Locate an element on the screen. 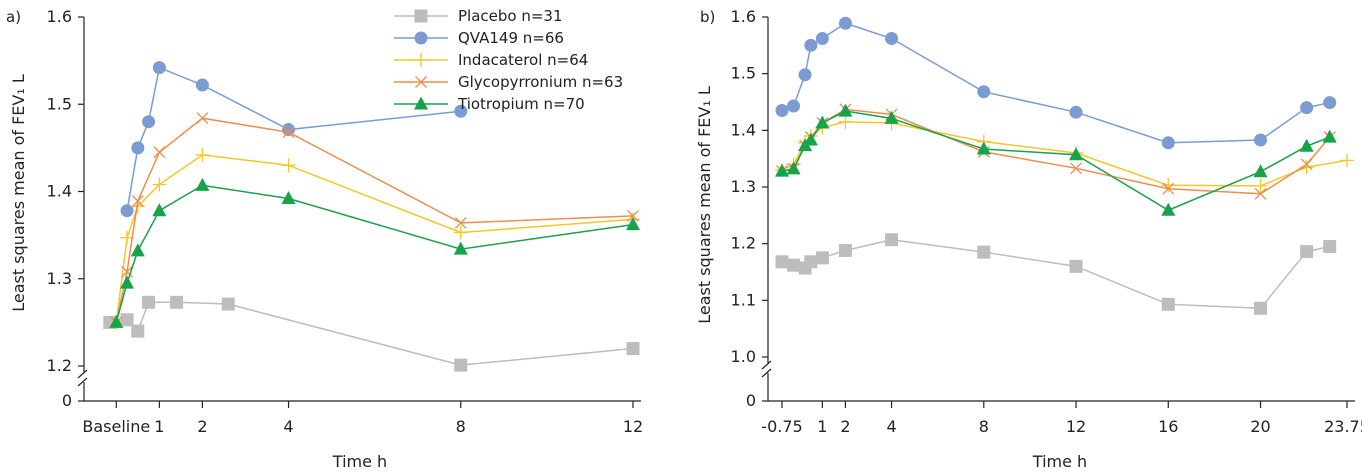  series-line-tiotropium is located at coordinates (1055, 161).